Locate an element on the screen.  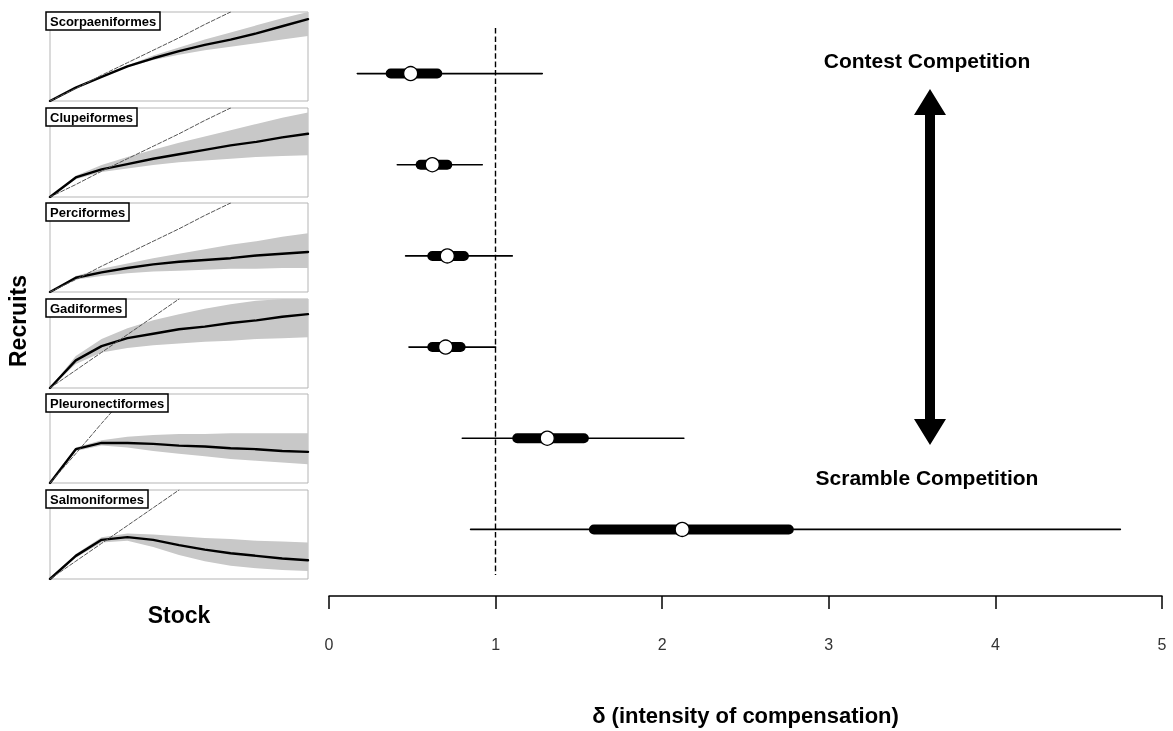
x-tick-label: 2 is located at coordinates (662, 644).